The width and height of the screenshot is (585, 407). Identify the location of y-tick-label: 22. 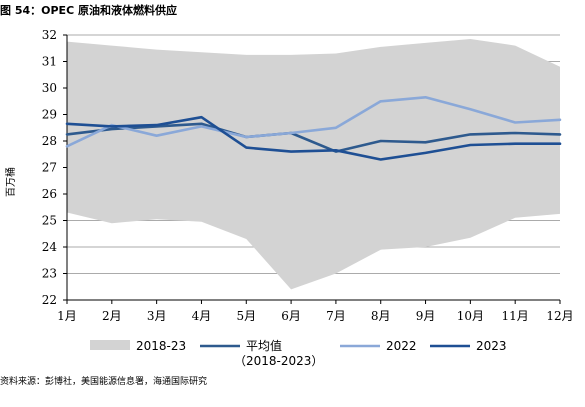
(49, 300).